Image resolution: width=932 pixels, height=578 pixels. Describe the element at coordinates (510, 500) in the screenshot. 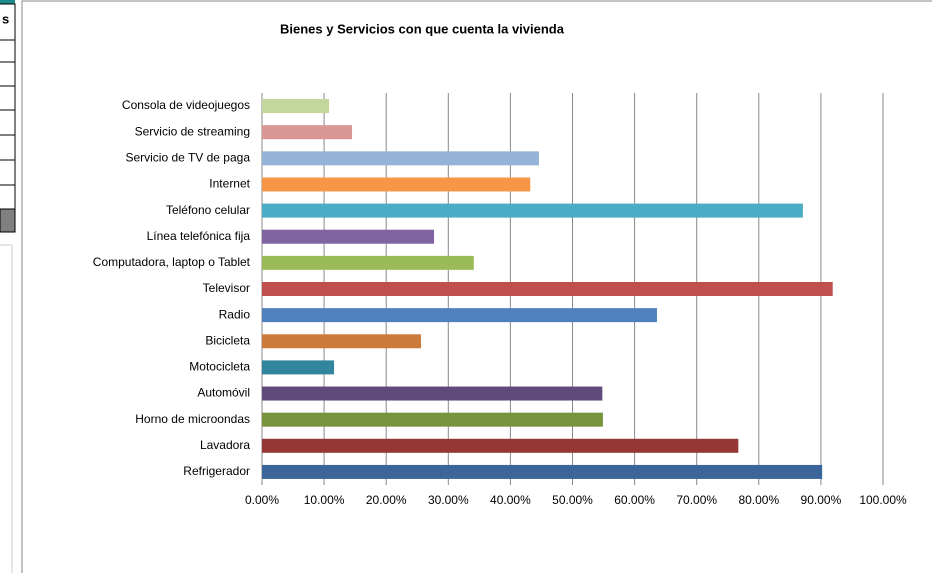

I see `x-tick-label: 40.00%` at that location.